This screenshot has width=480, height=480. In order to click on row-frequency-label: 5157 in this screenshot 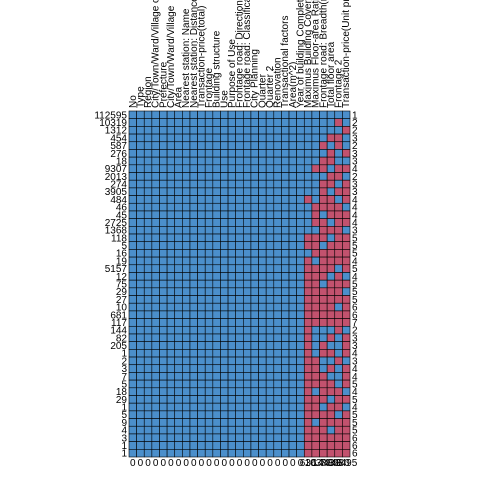, I will do `click(116, 269)`.